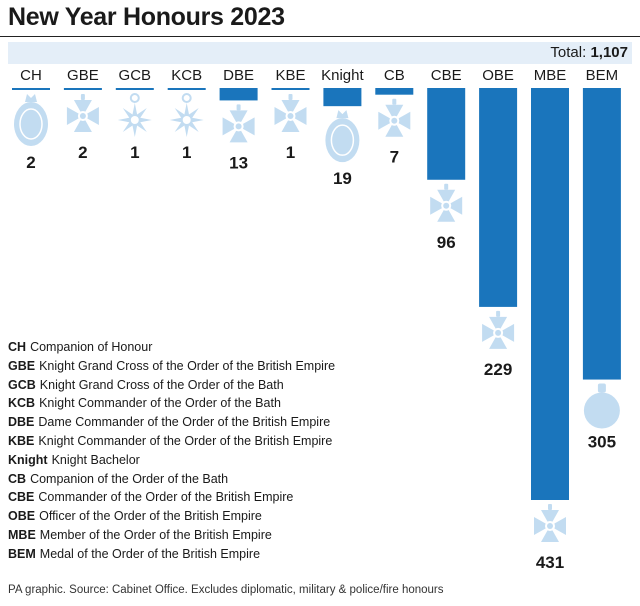  What do you see at coordinates (21, 497) in the screenshot?
I see `legend-abbr: CBE` at bounding box center [21, 497].